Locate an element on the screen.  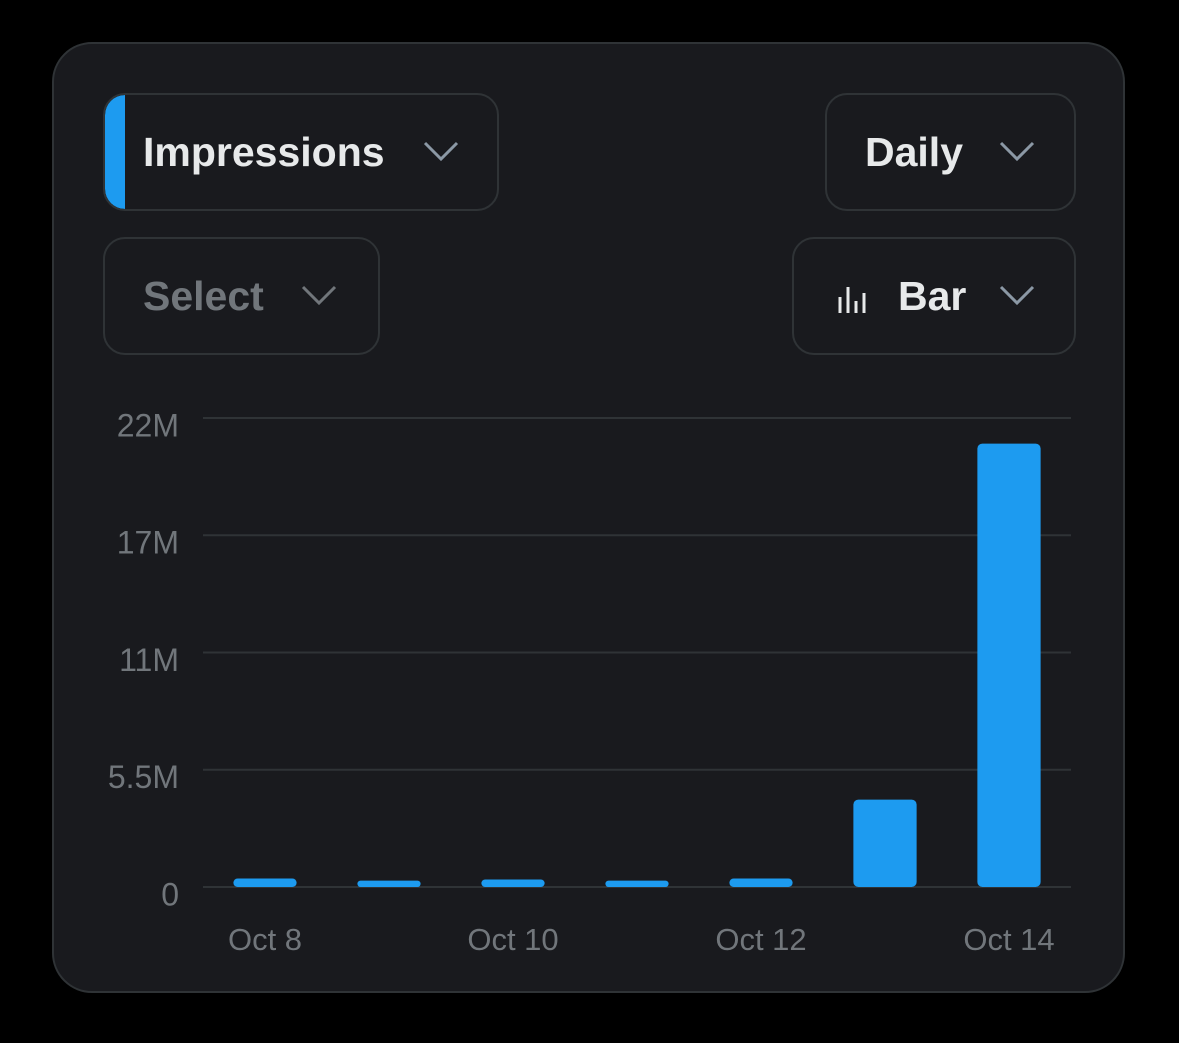
compare-dropdown: Select is located at coordinates (241, 296).